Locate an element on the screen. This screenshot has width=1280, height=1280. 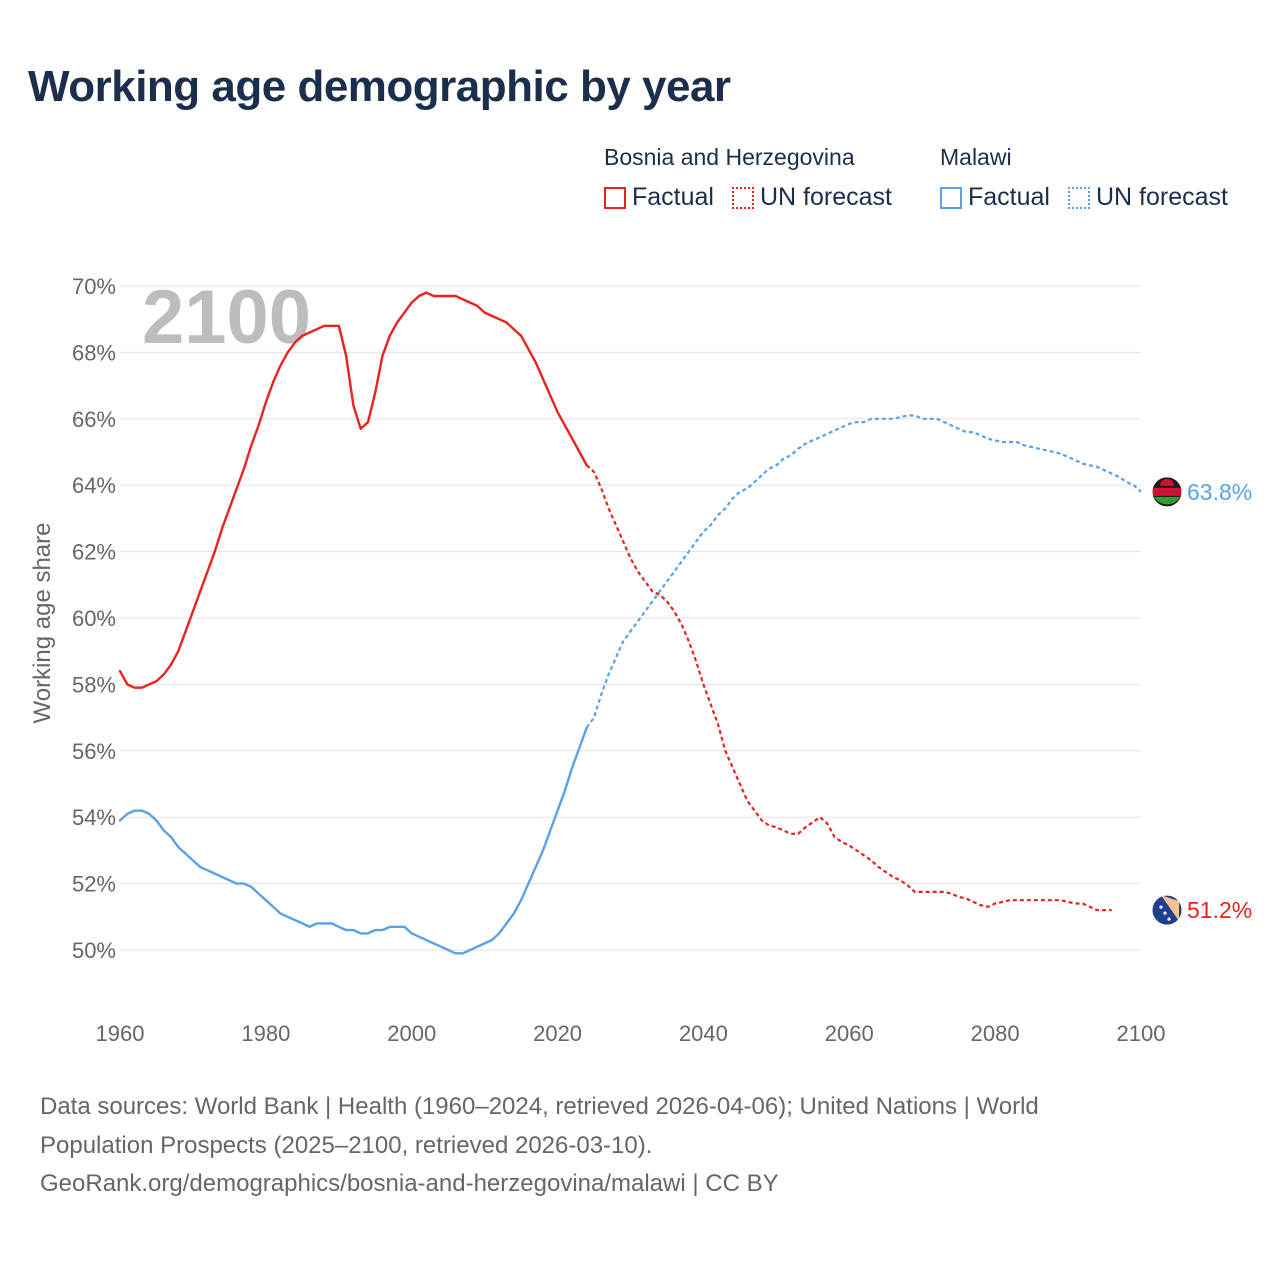
year-overlay: 2100 is located at coordinates (226, 317).